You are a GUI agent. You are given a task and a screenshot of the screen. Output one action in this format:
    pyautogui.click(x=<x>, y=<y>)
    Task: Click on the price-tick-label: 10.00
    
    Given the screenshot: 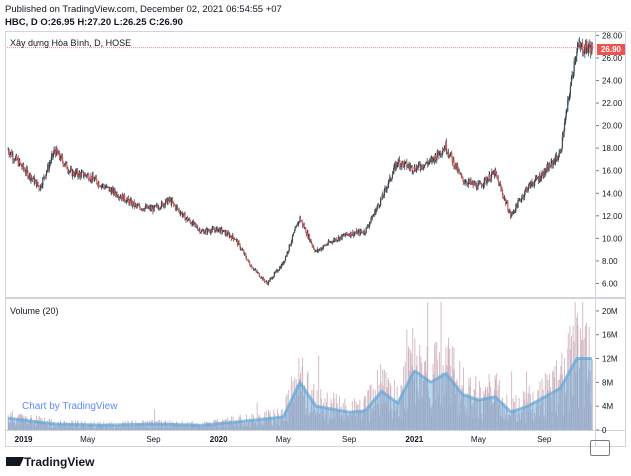 What is the action you would take?
    pyautogui.click(x=612, y=238)
    